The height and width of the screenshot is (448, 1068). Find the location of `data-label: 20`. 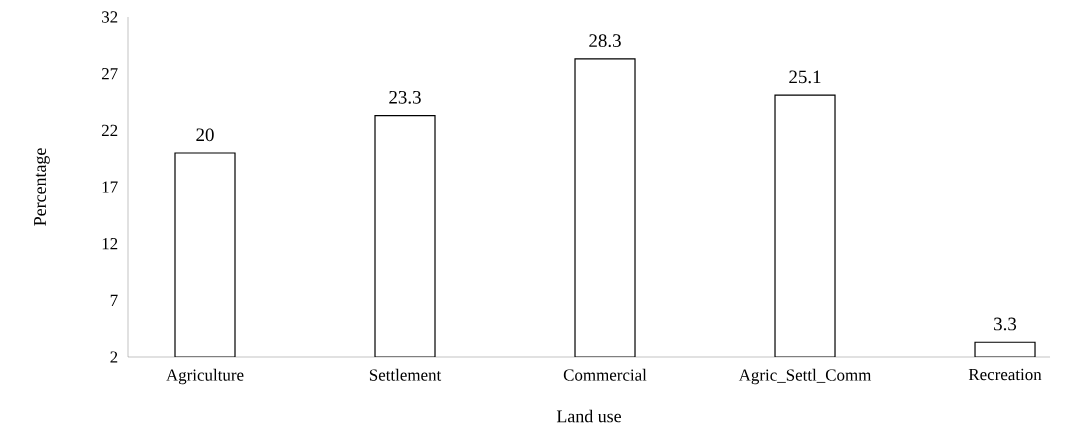

data-label: 20 is located at coordinates (205, 135).